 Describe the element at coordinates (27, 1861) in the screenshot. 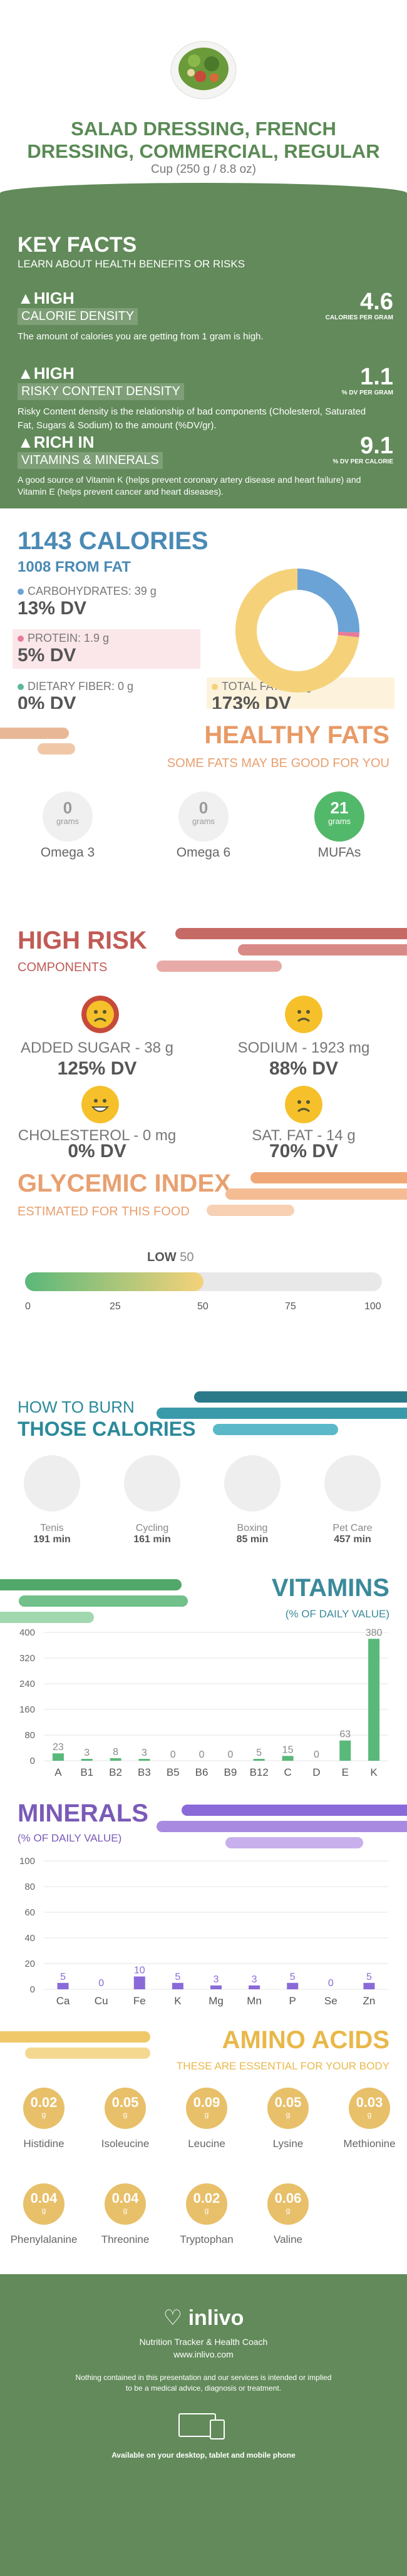

I see `y-tick-label: 100` at that location.